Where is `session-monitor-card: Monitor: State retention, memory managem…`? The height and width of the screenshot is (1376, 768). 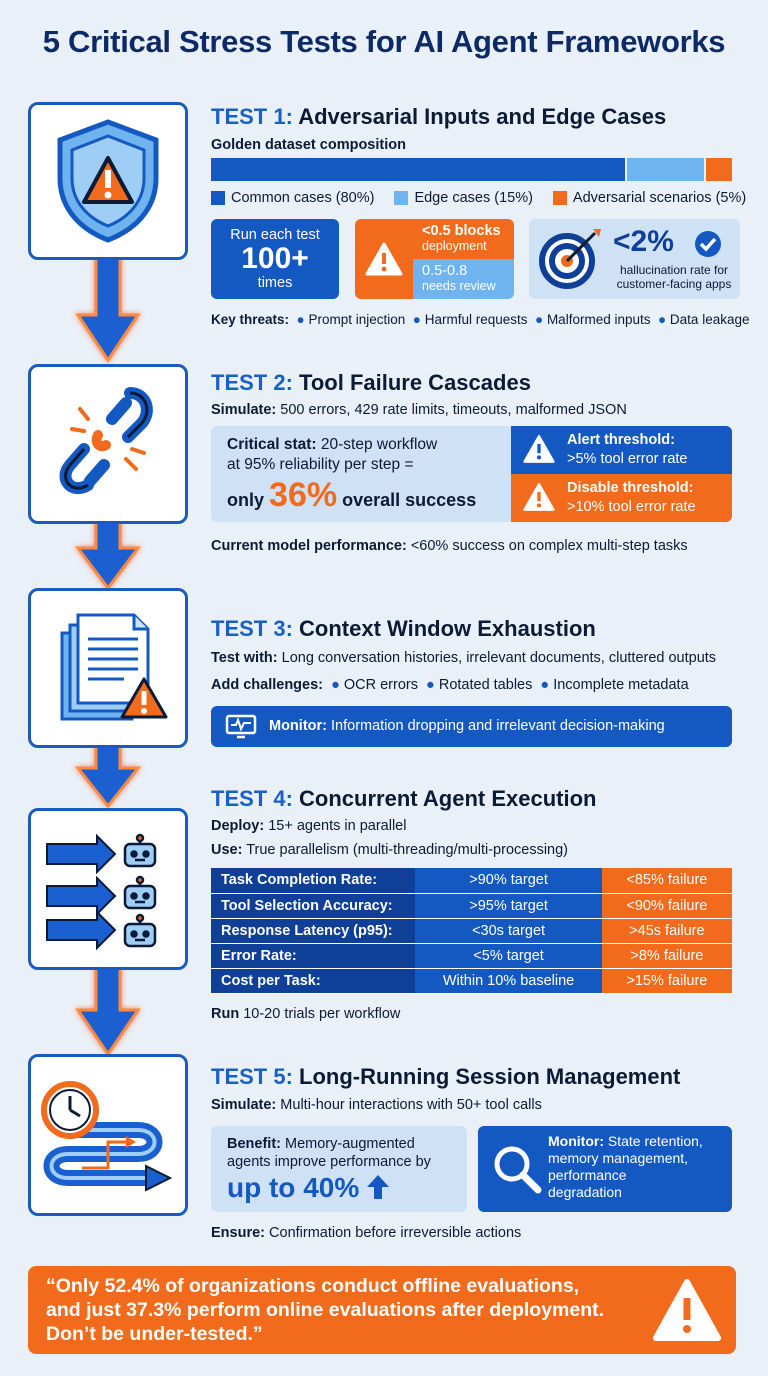 session-monitor-card: Monitor: State retention, memory managem… is located at coordinates (605, 1169).